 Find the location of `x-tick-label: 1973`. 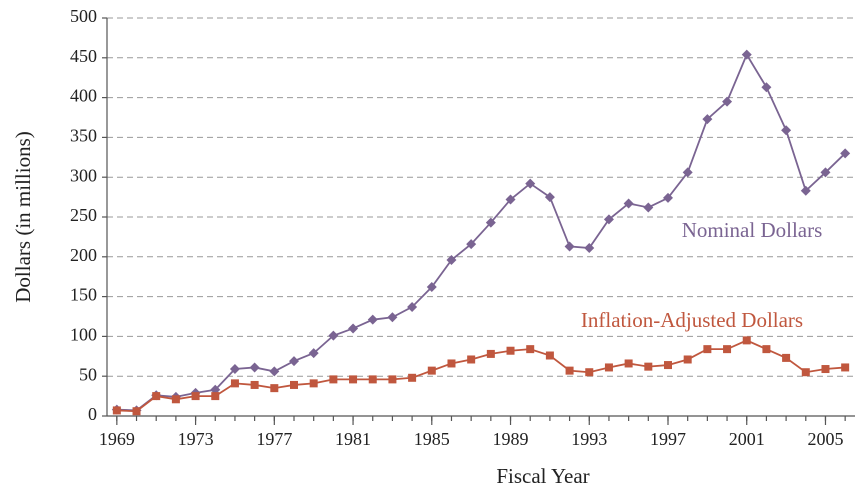

x-tick-label: 1973 is located at coordinates (196, 439).